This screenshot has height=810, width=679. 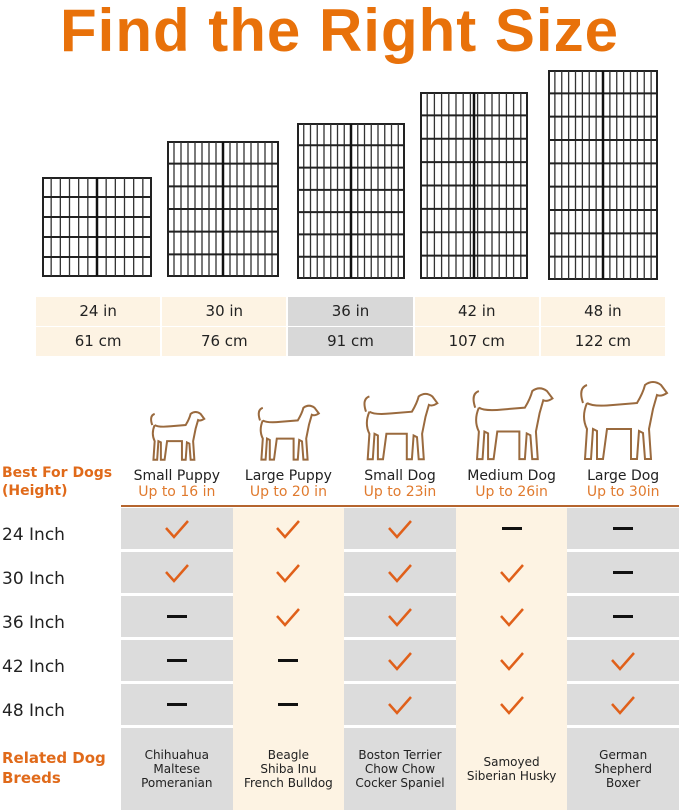 I want to click on row-label: 42 Inch, so click(x=33, y=667).